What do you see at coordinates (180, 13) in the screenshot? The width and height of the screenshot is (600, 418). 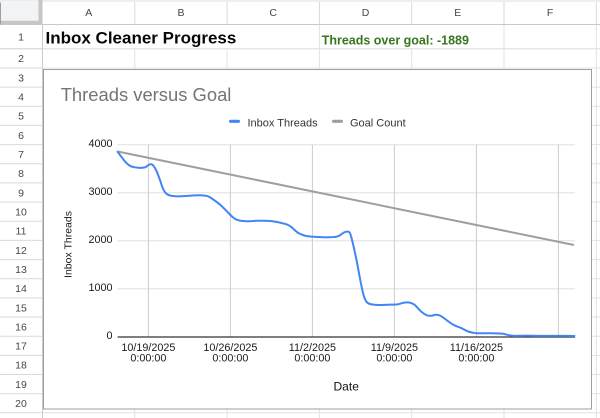 I see `svg-text: B` at bounding box center [180, 13].